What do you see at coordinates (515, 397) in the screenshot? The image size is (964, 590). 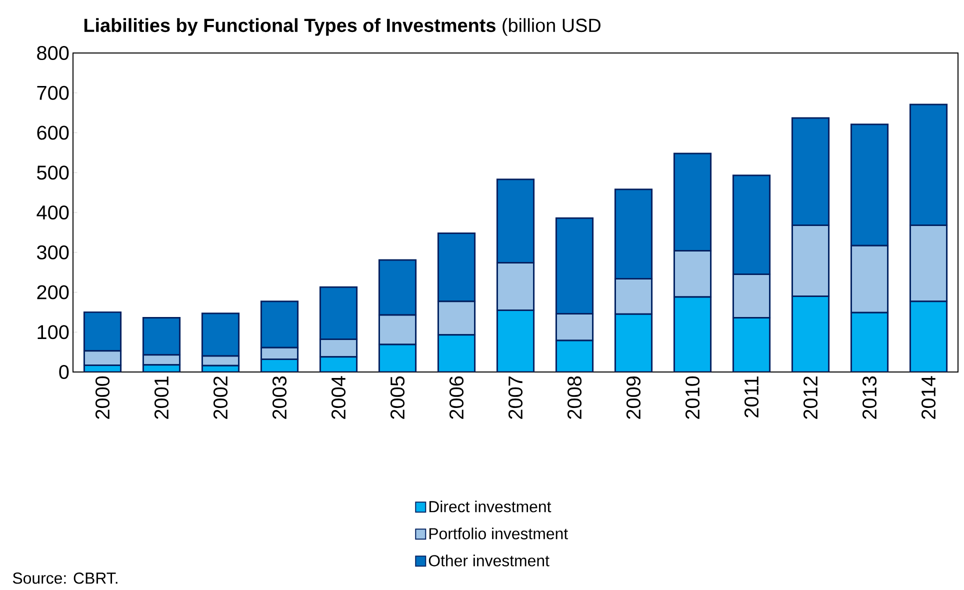 I see `x-tick-label: 2007` at bounding box center [515, 397].